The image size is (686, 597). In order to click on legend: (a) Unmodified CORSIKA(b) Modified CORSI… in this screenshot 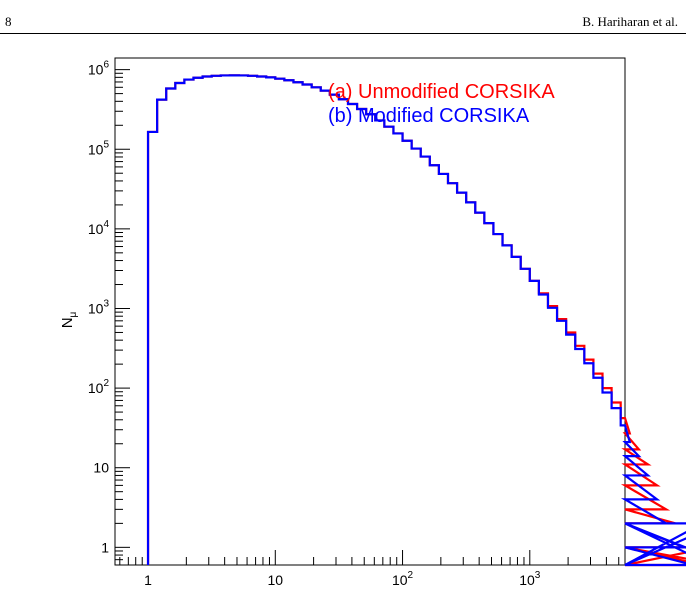, I will do `click(441, 104)`.